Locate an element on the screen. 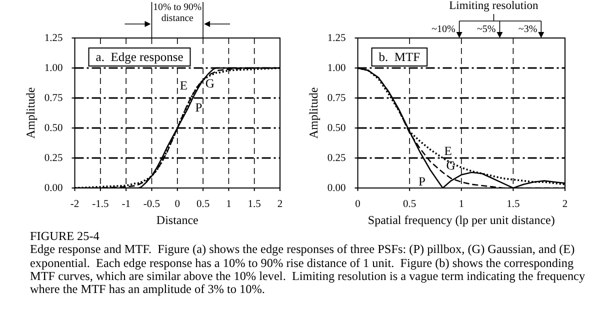 This screenshot has height=321, width=591. text: ~5% is located at coordinates (486, 29).